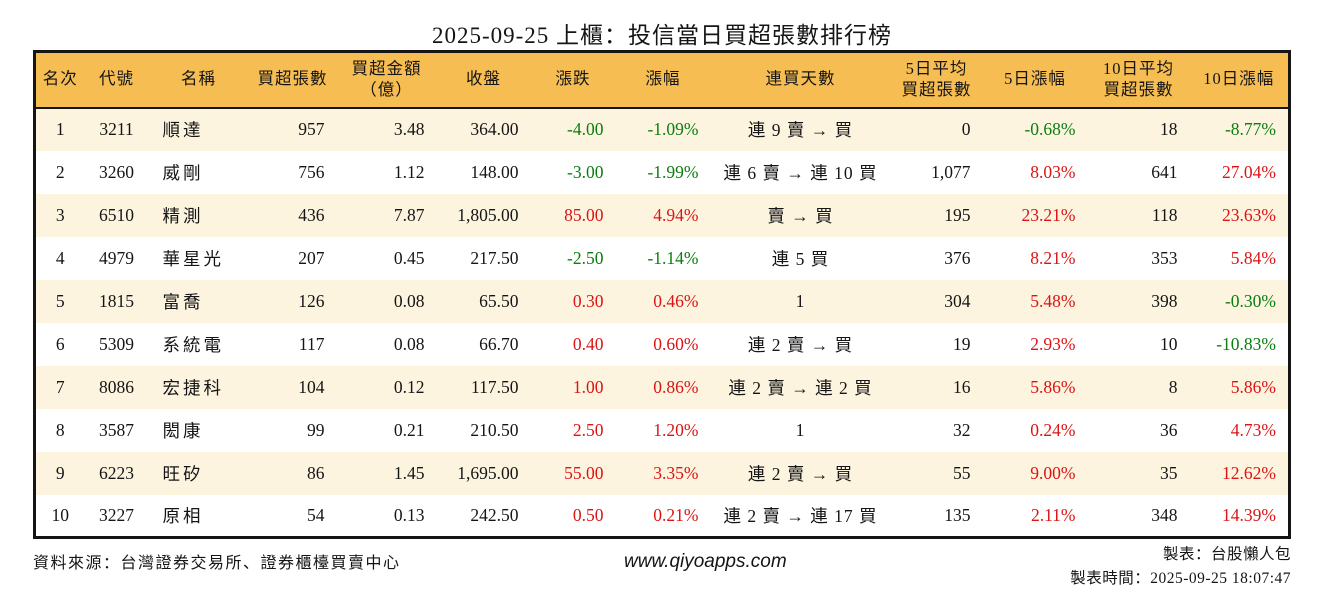 The height and width of the screenshot is (612, 1324). I want to click on cell-pct5: 2.11%, so click(1053, 514).